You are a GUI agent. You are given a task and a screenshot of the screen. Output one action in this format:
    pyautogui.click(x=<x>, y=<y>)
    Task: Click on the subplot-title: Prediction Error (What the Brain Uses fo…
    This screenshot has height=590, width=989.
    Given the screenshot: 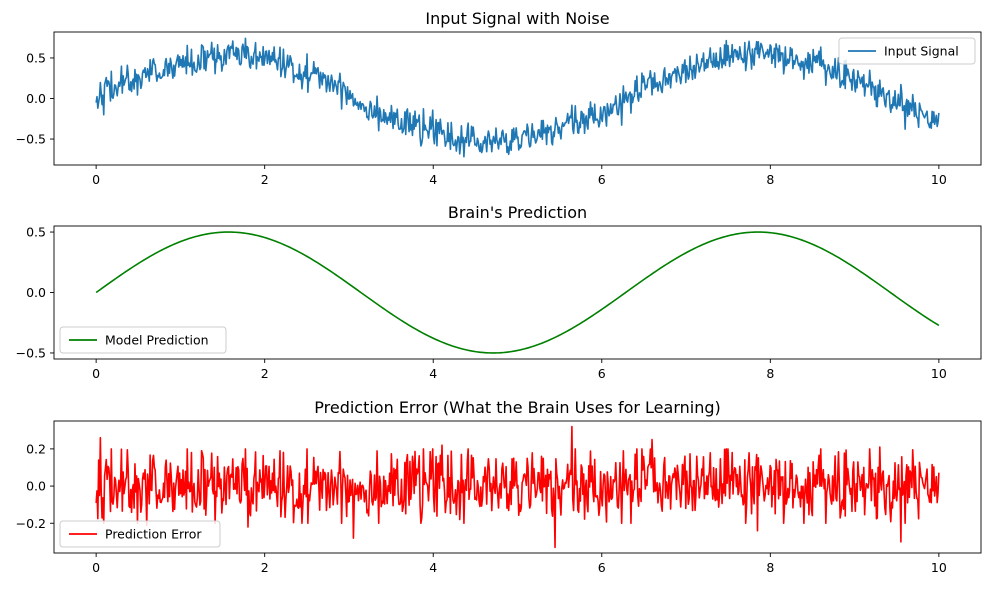 What is the action you would take?
    pyautogui.click(x=517, y=407)
    